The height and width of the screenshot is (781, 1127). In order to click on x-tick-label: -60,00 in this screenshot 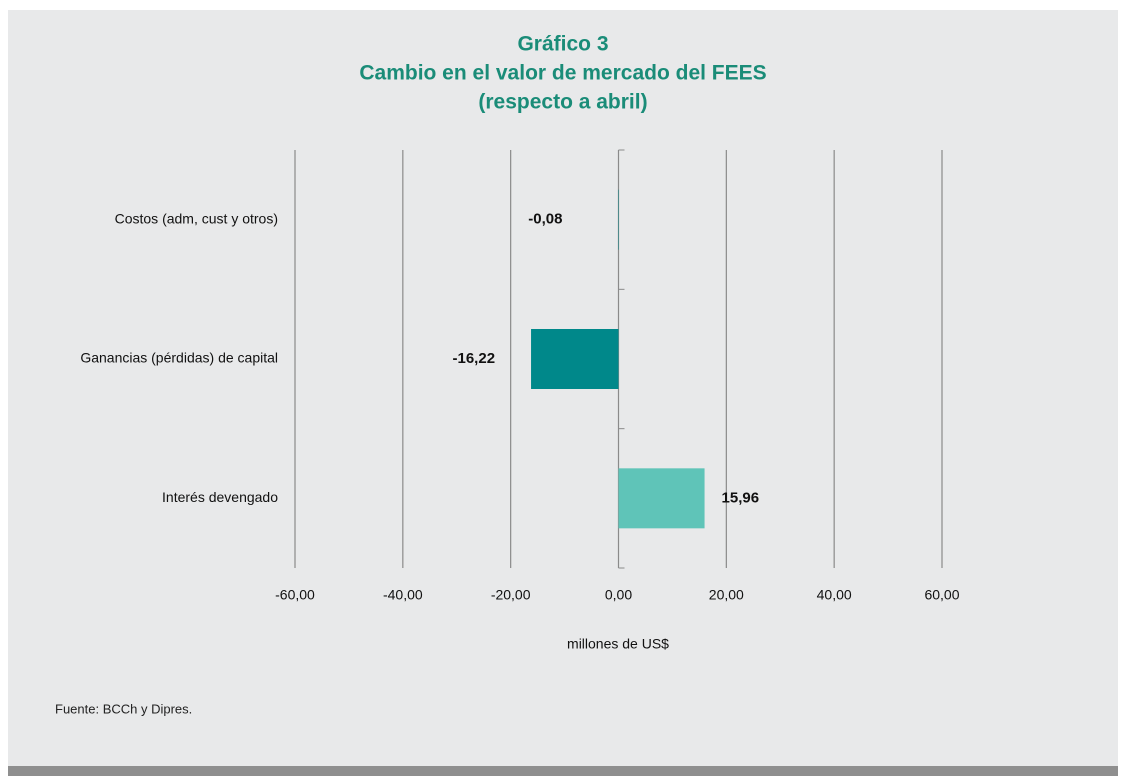, I will do `click(295, 595)`.